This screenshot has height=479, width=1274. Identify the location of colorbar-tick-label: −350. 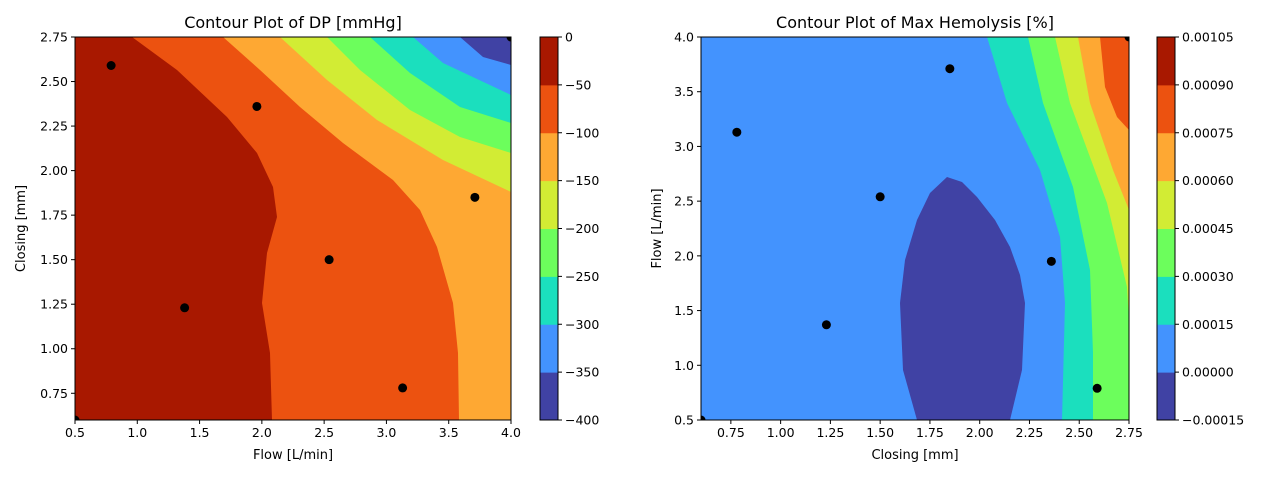
(582, 372).